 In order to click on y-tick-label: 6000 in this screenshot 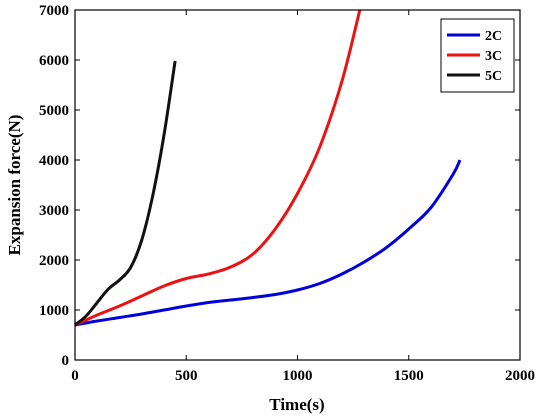, I will do `click(54, 61)`.